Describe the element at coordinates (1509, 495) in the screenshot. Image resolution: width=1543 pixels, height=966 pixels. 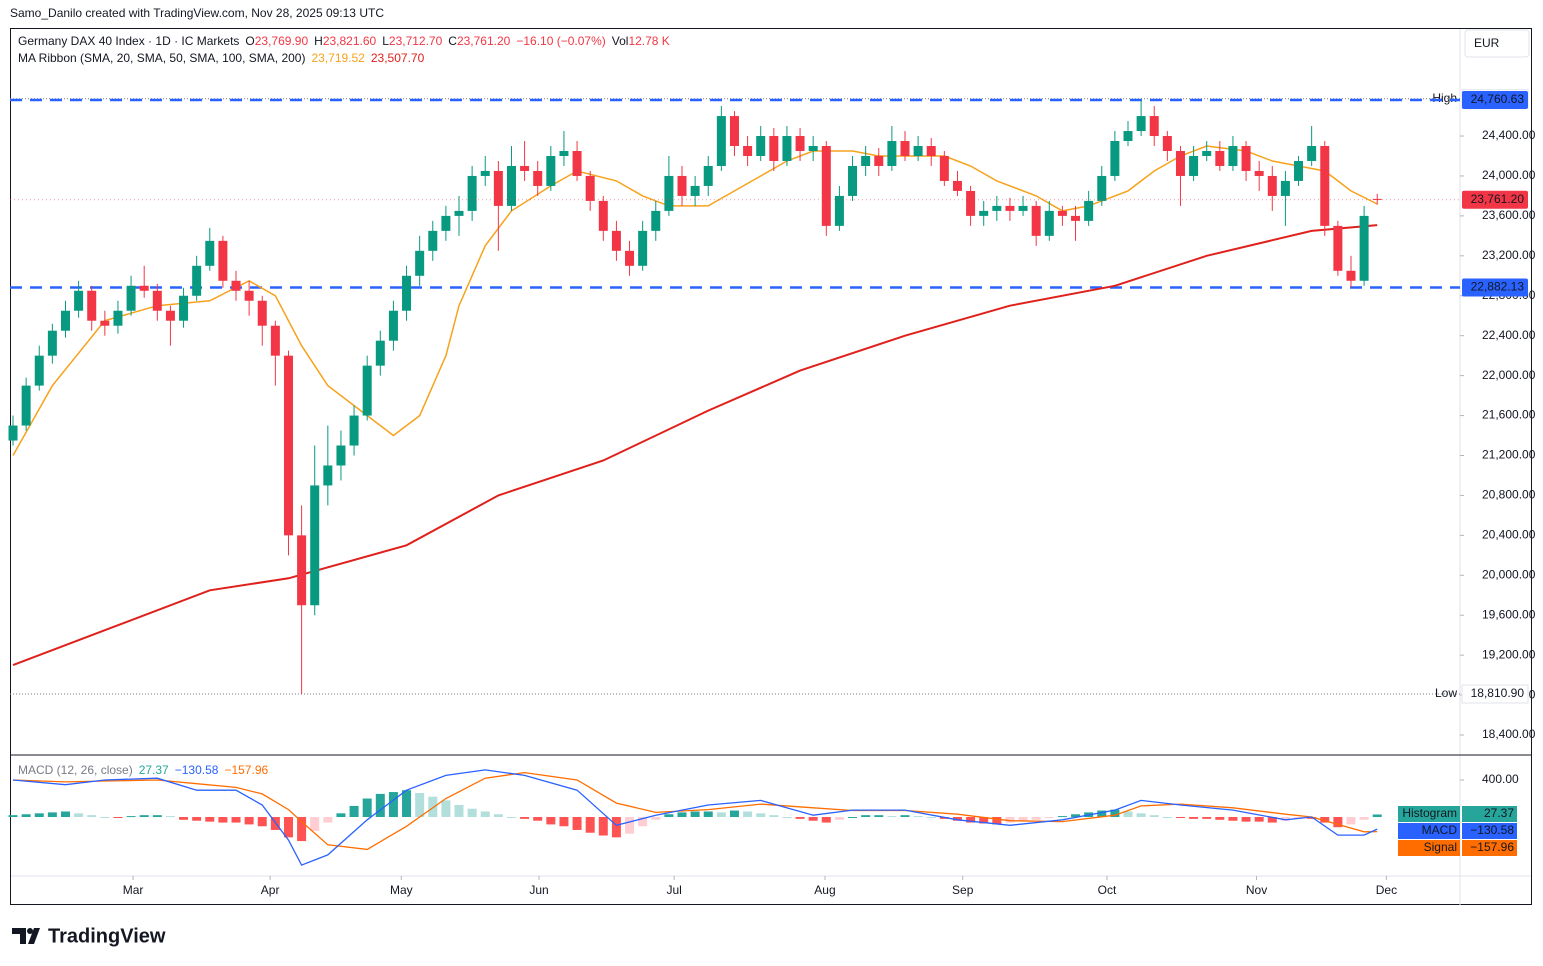
I see `y-tick-label: 20,800.00` at that location.